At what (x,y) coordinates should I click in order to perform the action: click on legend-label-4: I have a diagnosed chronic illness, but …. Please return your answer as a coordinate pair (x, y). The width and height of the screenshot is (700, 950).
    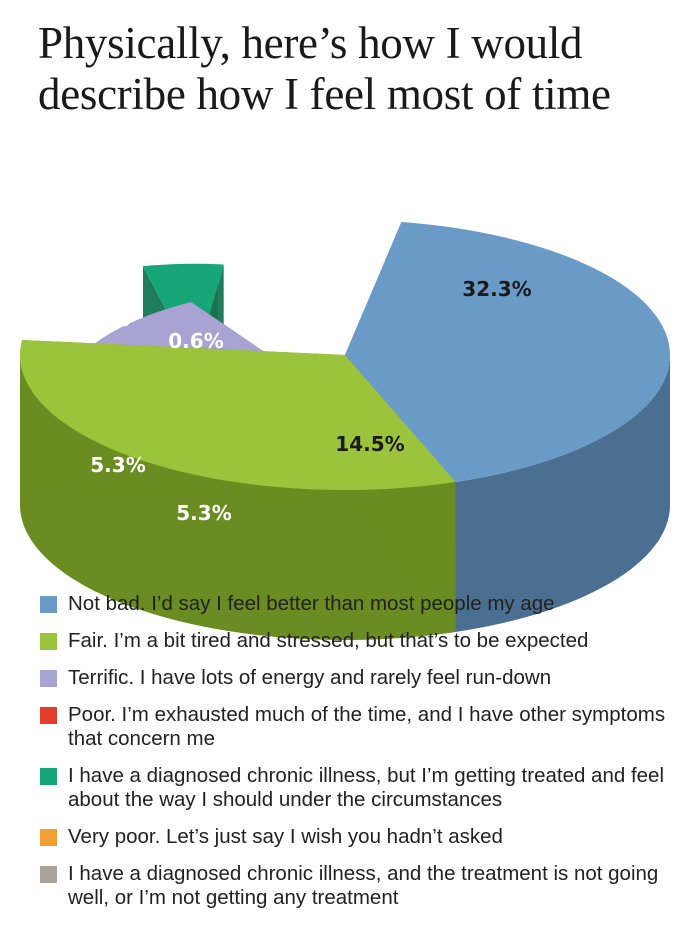
    Looking at the image, I should click on (366, 787).